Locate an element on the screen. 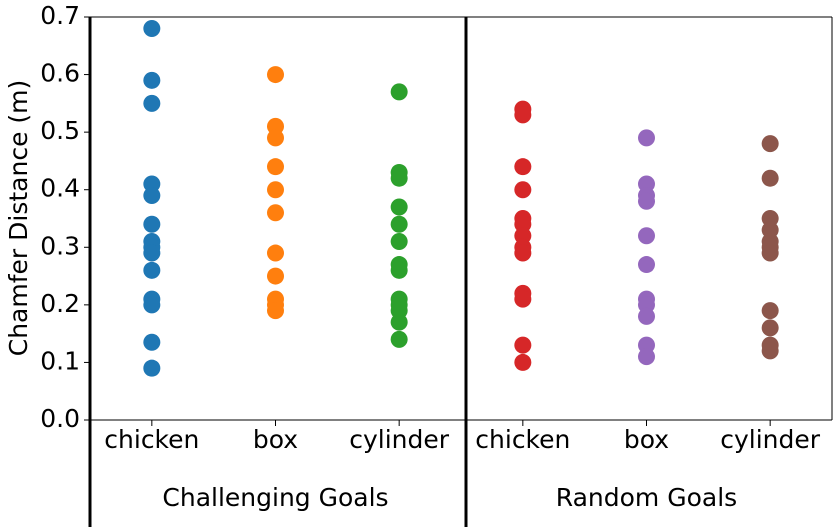 This screenshot has height=527, width=840. y-tick-label: 0.0 is located at coordinates (60, 418).